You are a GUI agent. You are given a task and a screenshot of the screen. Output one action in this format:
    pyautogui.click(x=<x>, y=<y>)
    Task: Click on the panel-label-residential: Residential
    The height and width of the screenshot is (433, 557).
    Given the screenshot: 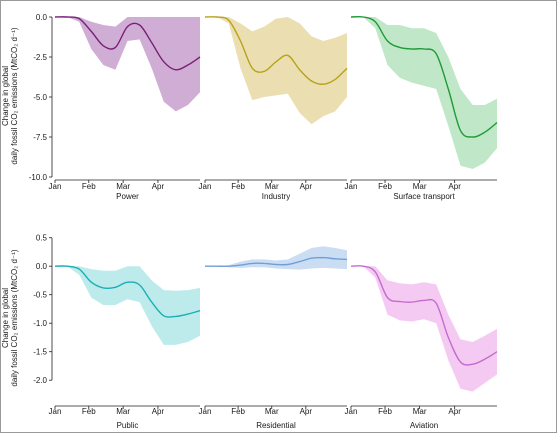 What is the action you would take?
    pyautogui.click(x=276, y=425)
    